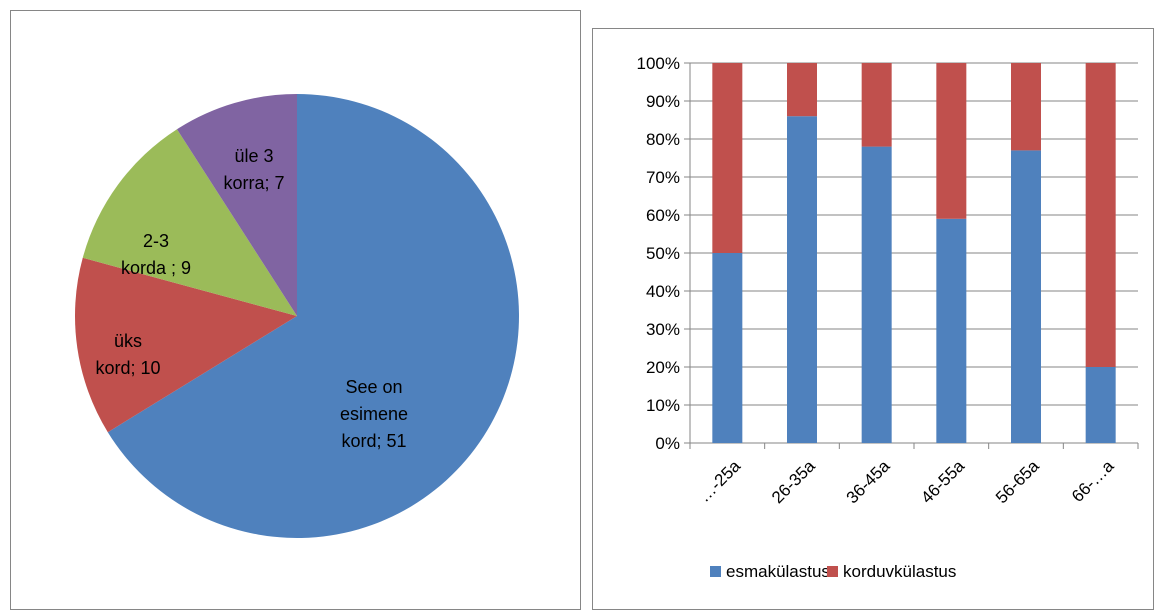 Image resolution: width=1154 pixels, height=610 pixels. Describe the element at coordinates (1017, 481) in the screenshot. I see `x-tick-label: 56-65a` at that location.